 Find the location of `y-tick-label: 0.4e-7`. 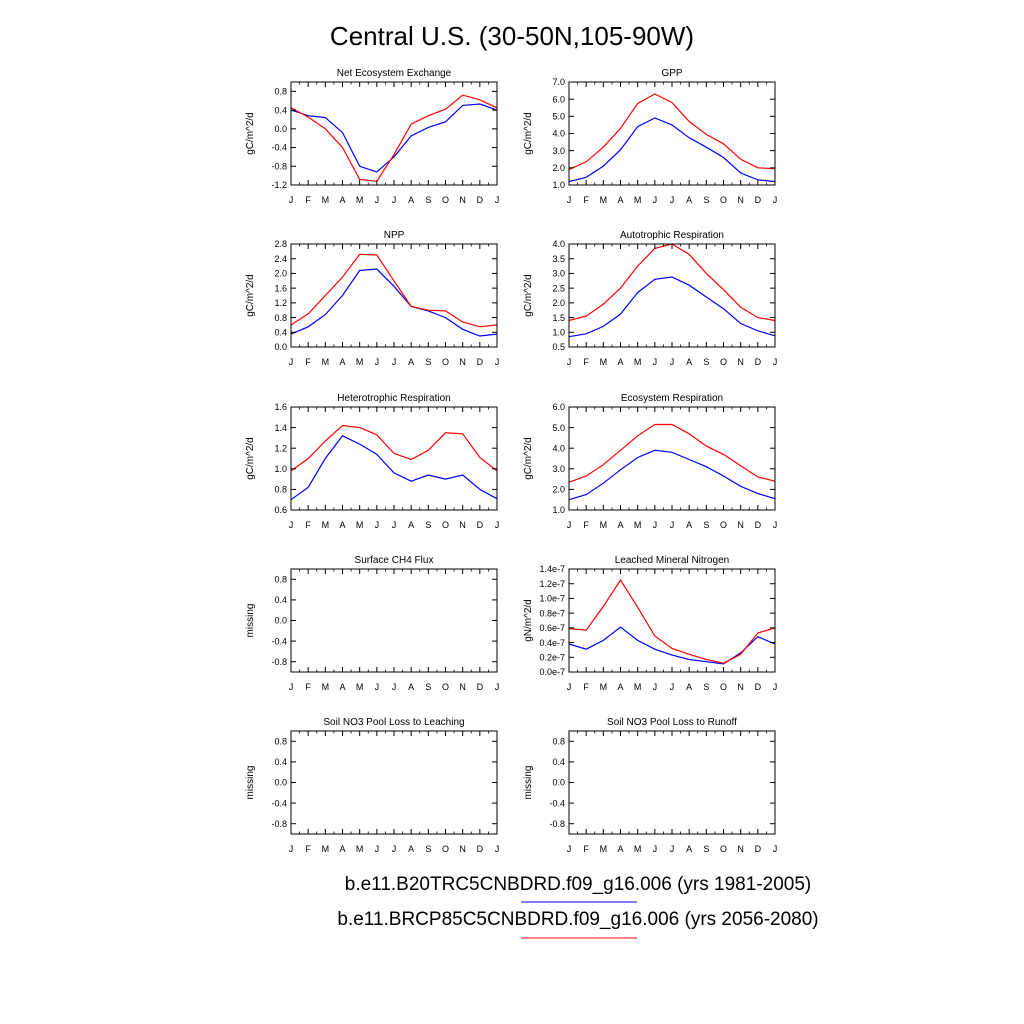

y-tick-label: 0.4e-7 is located at coordinates (552, 643).